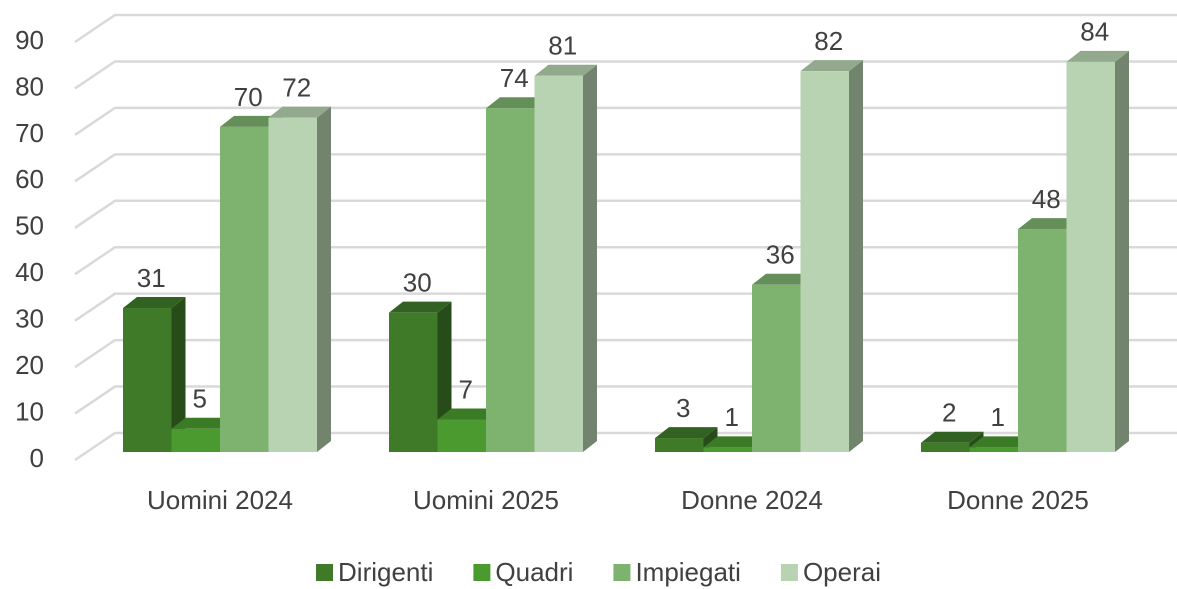  Describe the element at coordinates (842, 572) in the screenshot. I see `legend-label: Operai` at that location.